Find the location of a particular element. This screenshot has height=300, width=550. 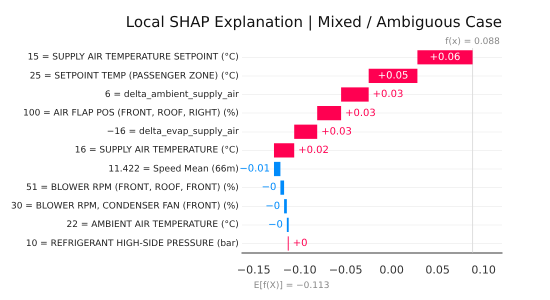

data-label: −0.01 is located at coordinates (254, 169).